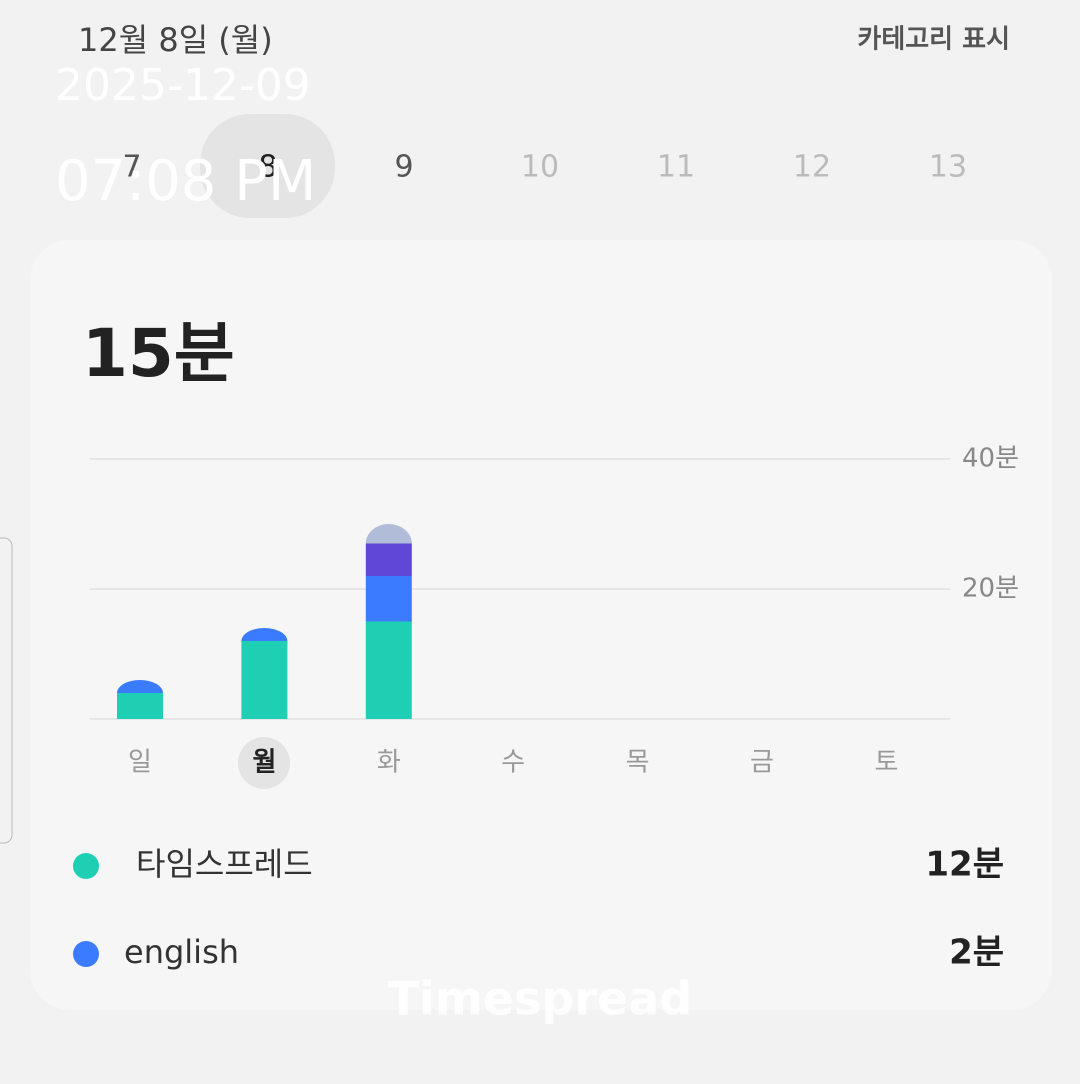 This screenshot has width=1080, height=1084. I want to click on selected-day-bg, so click(267, 166).